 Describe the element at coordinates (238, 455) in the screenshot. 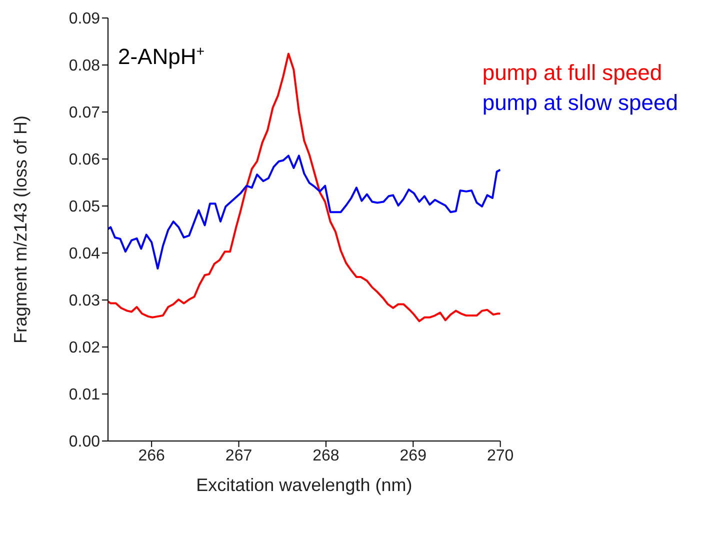

I see `x-tick-label: 267` at that location.